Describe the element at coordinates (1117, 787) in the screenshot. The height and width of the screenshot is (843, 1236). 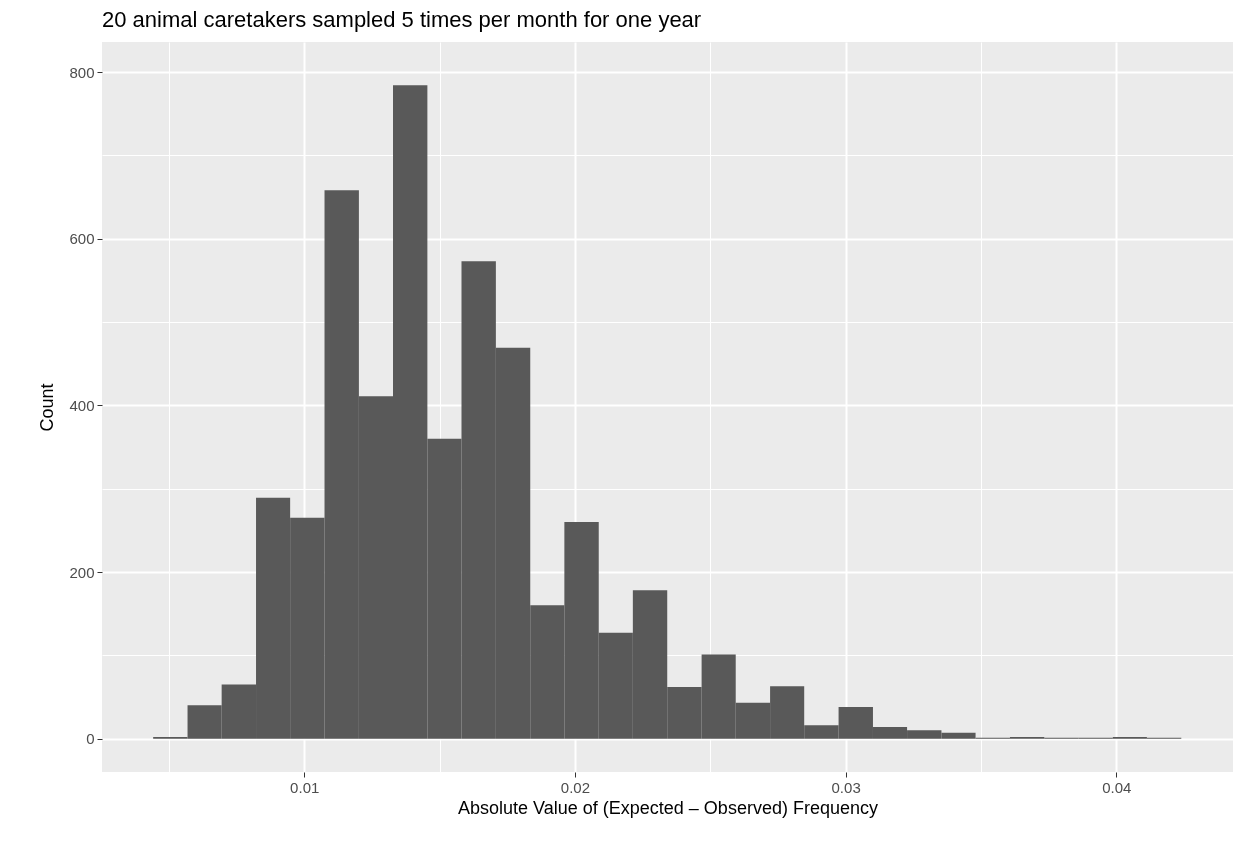
I see `x-tick-label: 0.04` at that location.